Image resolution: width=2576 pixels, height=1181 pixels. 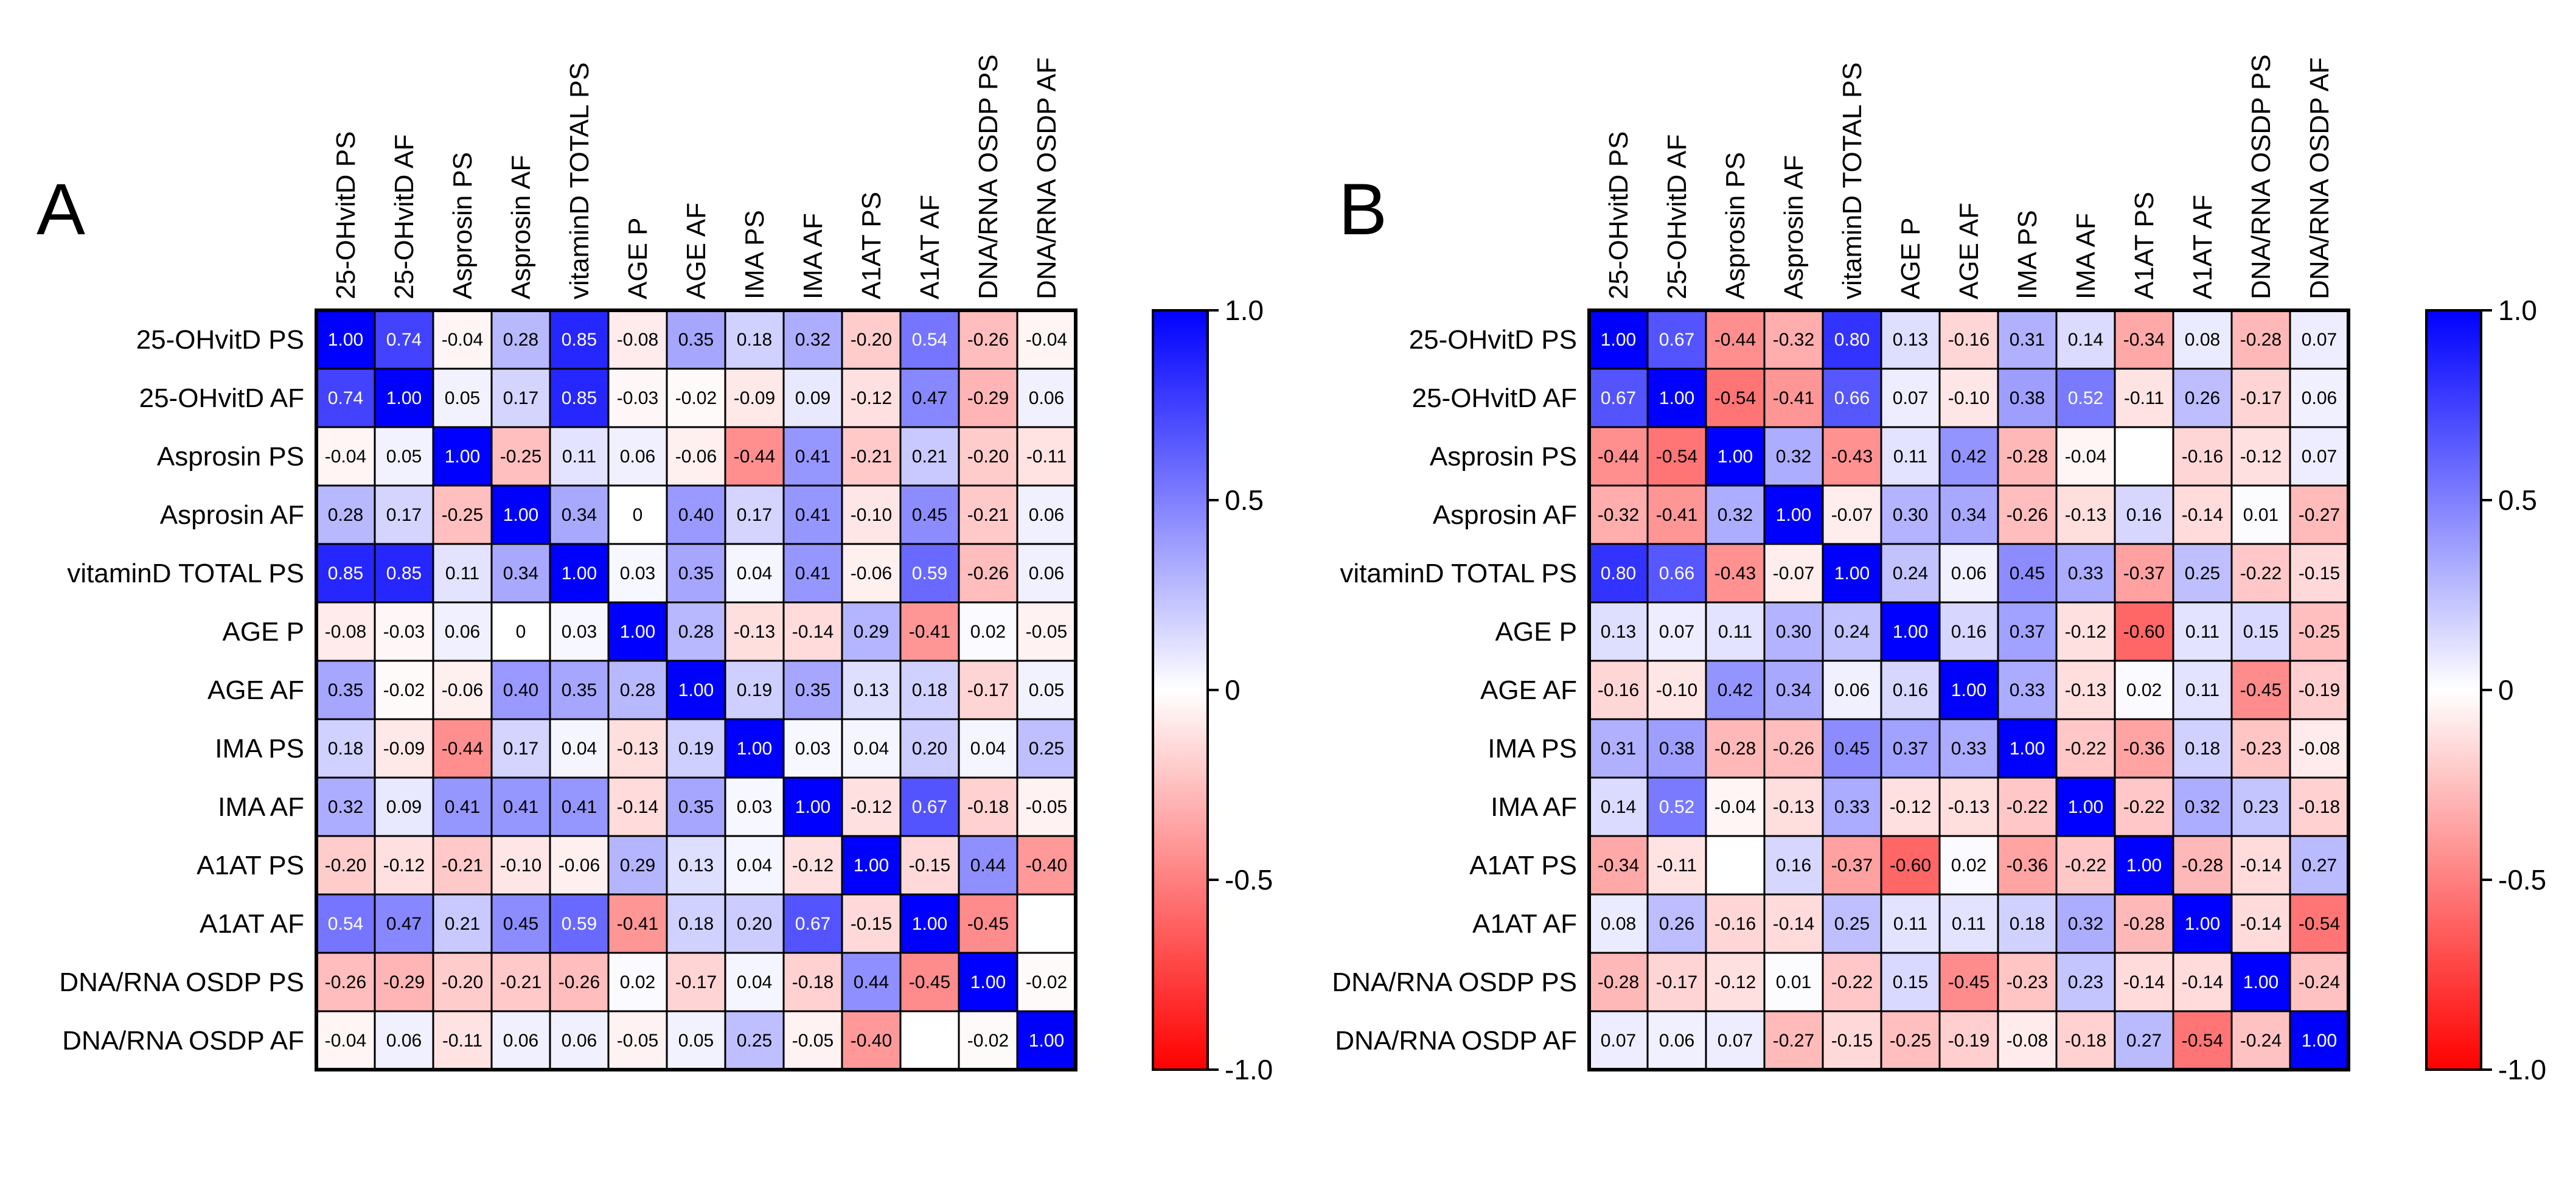 I want to click on panel-a-cell-value: -0.08, so click(x=637, y=340).